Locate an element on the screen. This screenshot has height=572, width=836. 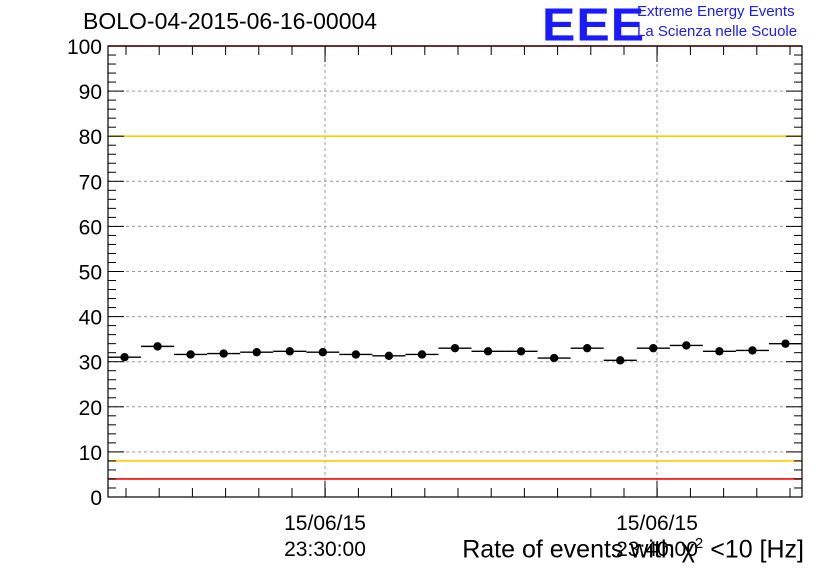
y-tick-label: 40 is located at coordinates (90, 318).